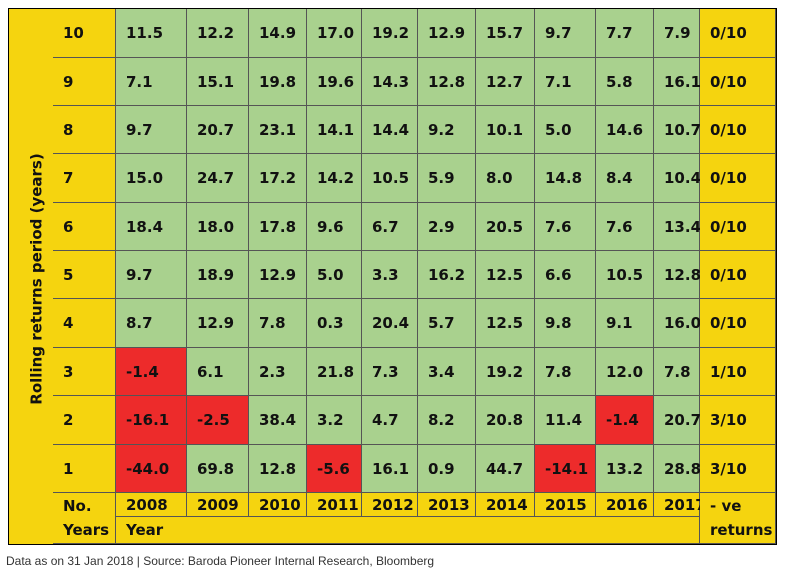 The height and width of the screenshot is (575, 797). What do you see at coordinates (390, 505) in the screenshot?
I see `year-label: 2012` at bounding box center [390, 505].